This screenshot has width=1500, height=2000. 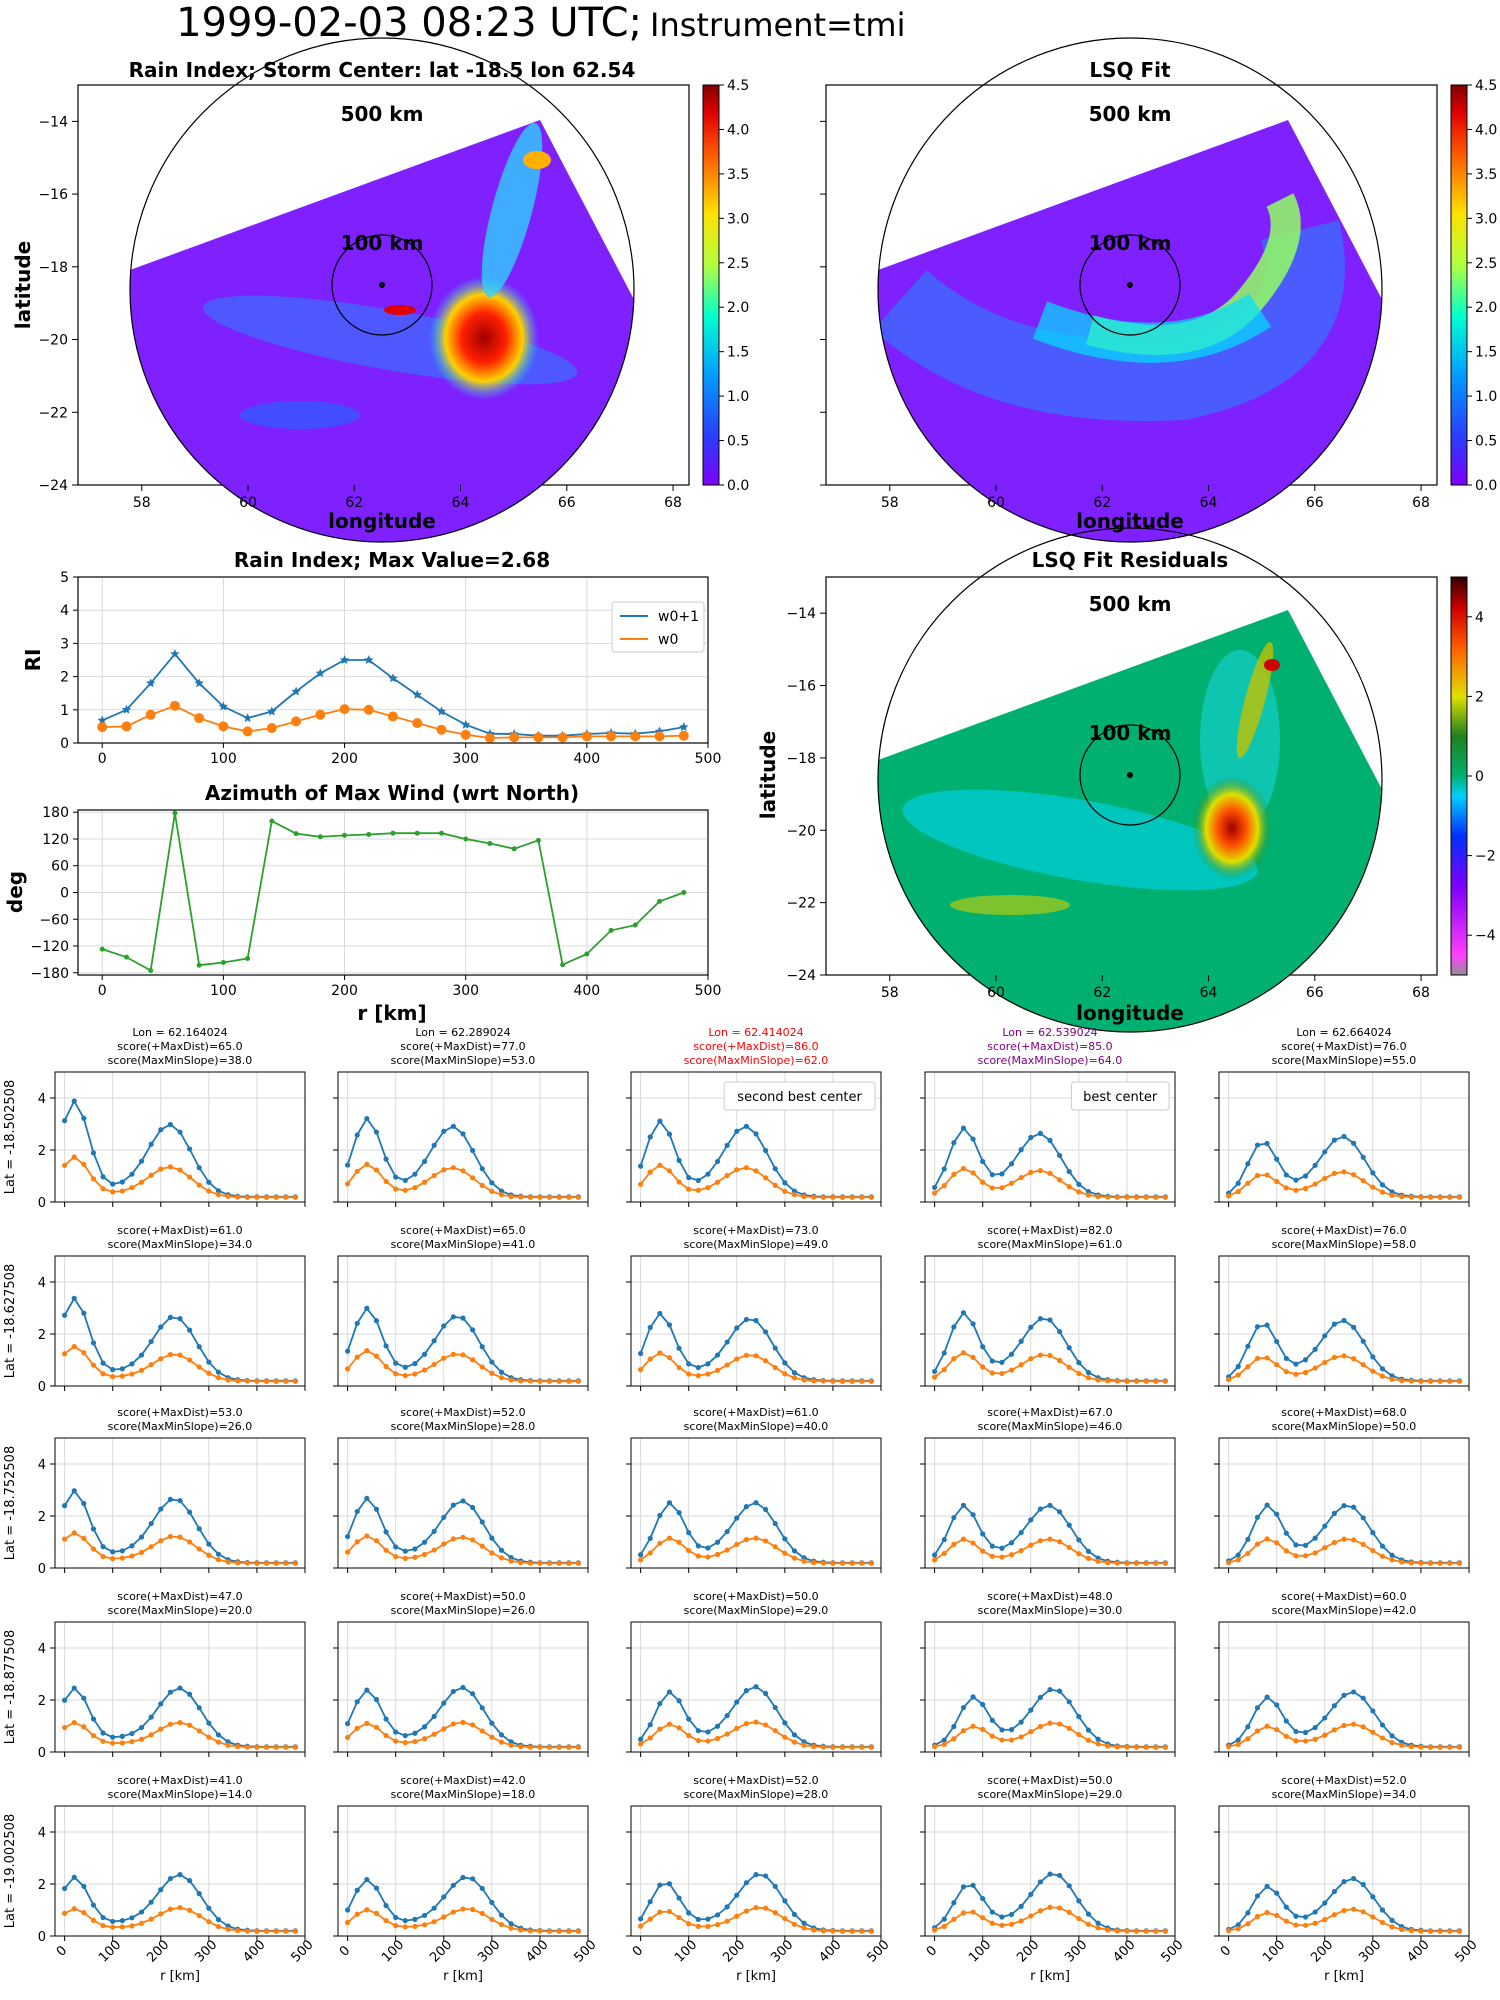 What do you see at coordinates (490, 843) in the screenshot?
I see `az-series-point` at bounding box center [490, 843].